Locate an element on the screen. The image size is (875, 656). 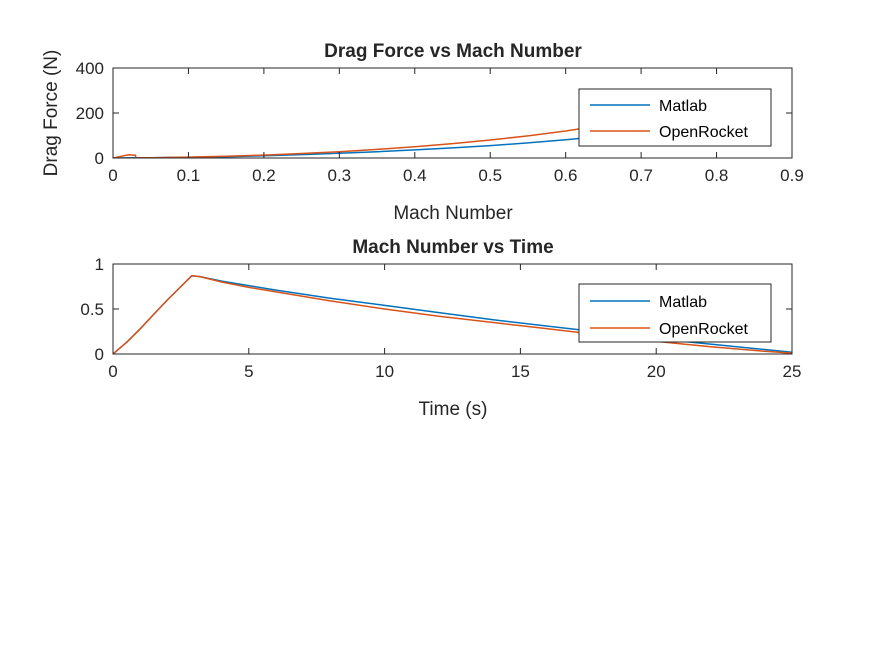
x-tick-label: 0.3 is located at coordinates (340, 175).